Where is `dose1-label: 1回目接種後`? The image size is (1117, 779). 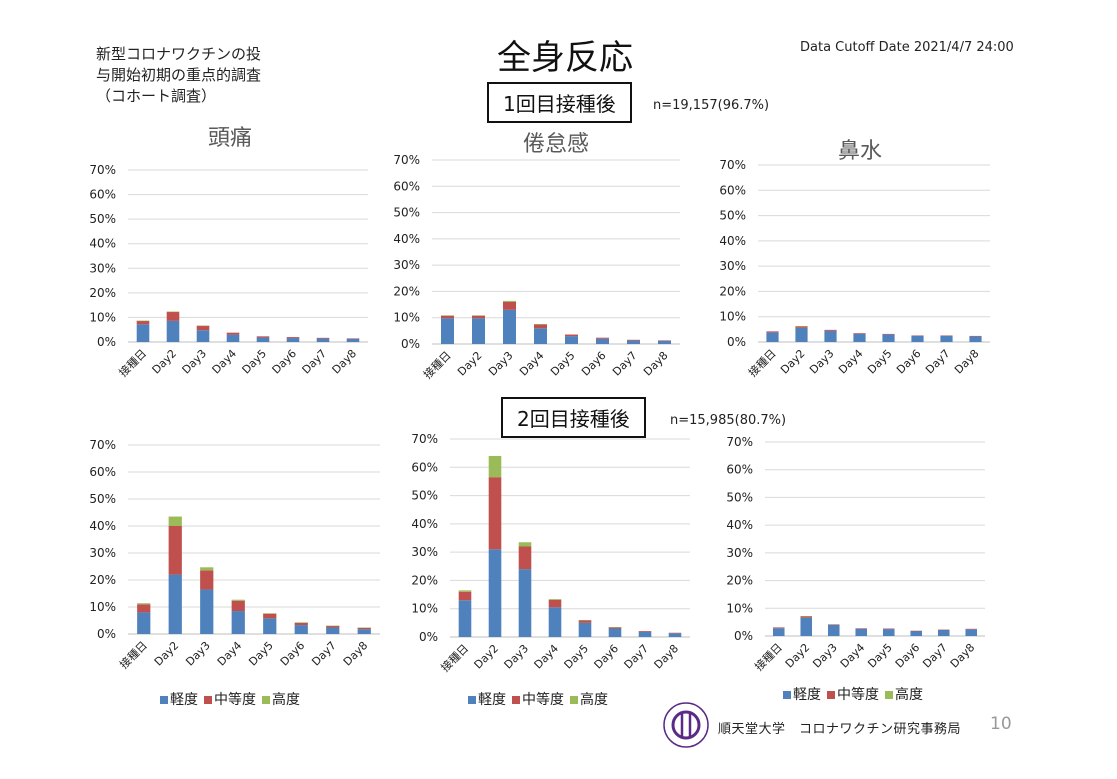
dose1-label: 1回目接種後 is located at coordinates (559, 102).